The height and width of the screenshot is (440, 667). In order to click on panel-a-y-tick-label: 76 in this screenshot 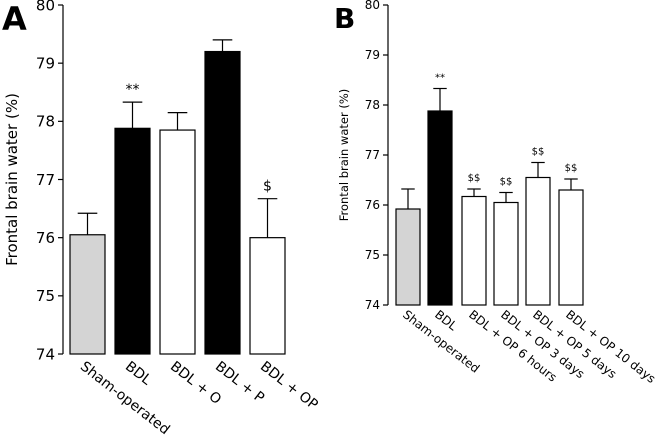, I will do `click(45, 238)`.